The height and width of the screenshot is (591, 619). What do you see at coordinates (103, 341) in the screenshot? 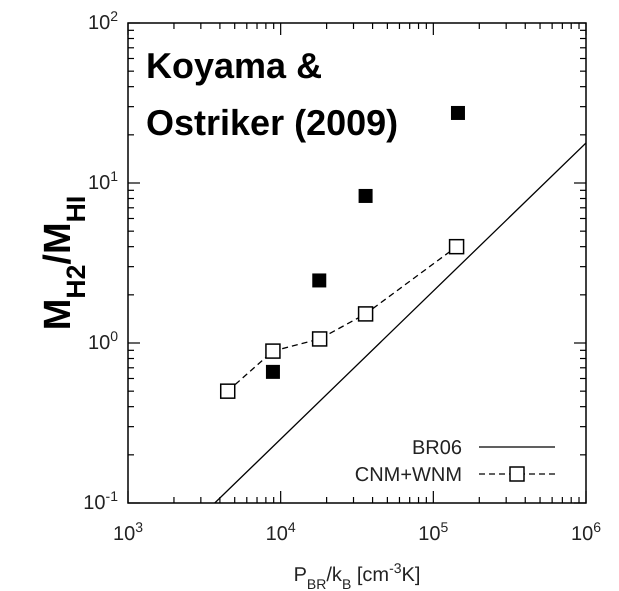
I see `y-tick-label: 10$^{0}$` at bounding box center [103, 341].